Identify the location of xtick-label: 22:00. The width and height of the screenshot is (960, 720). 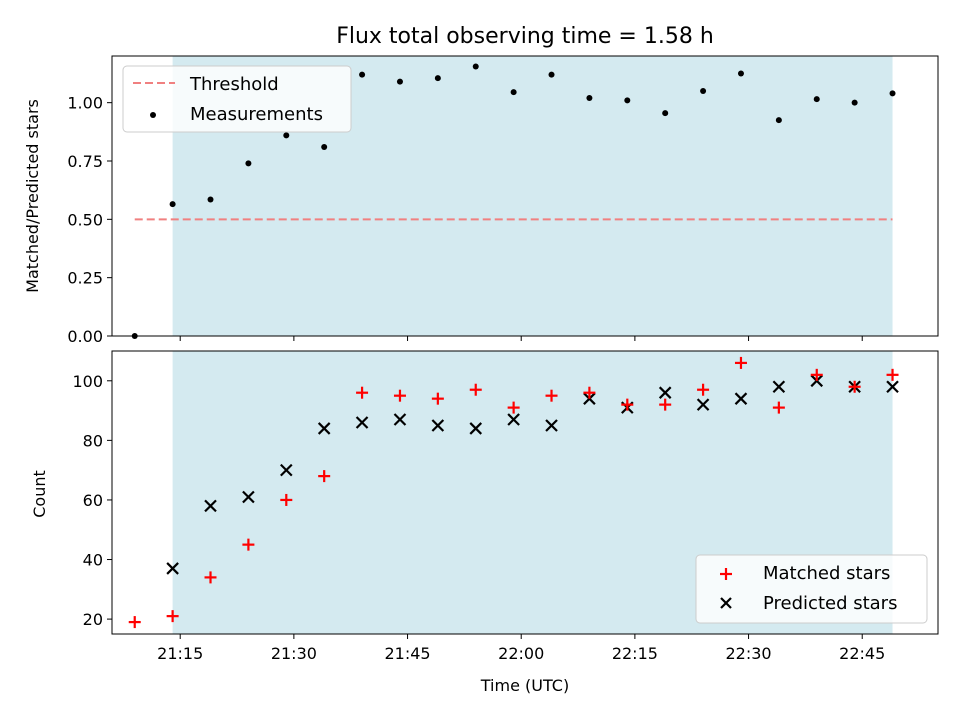
(521, 653).